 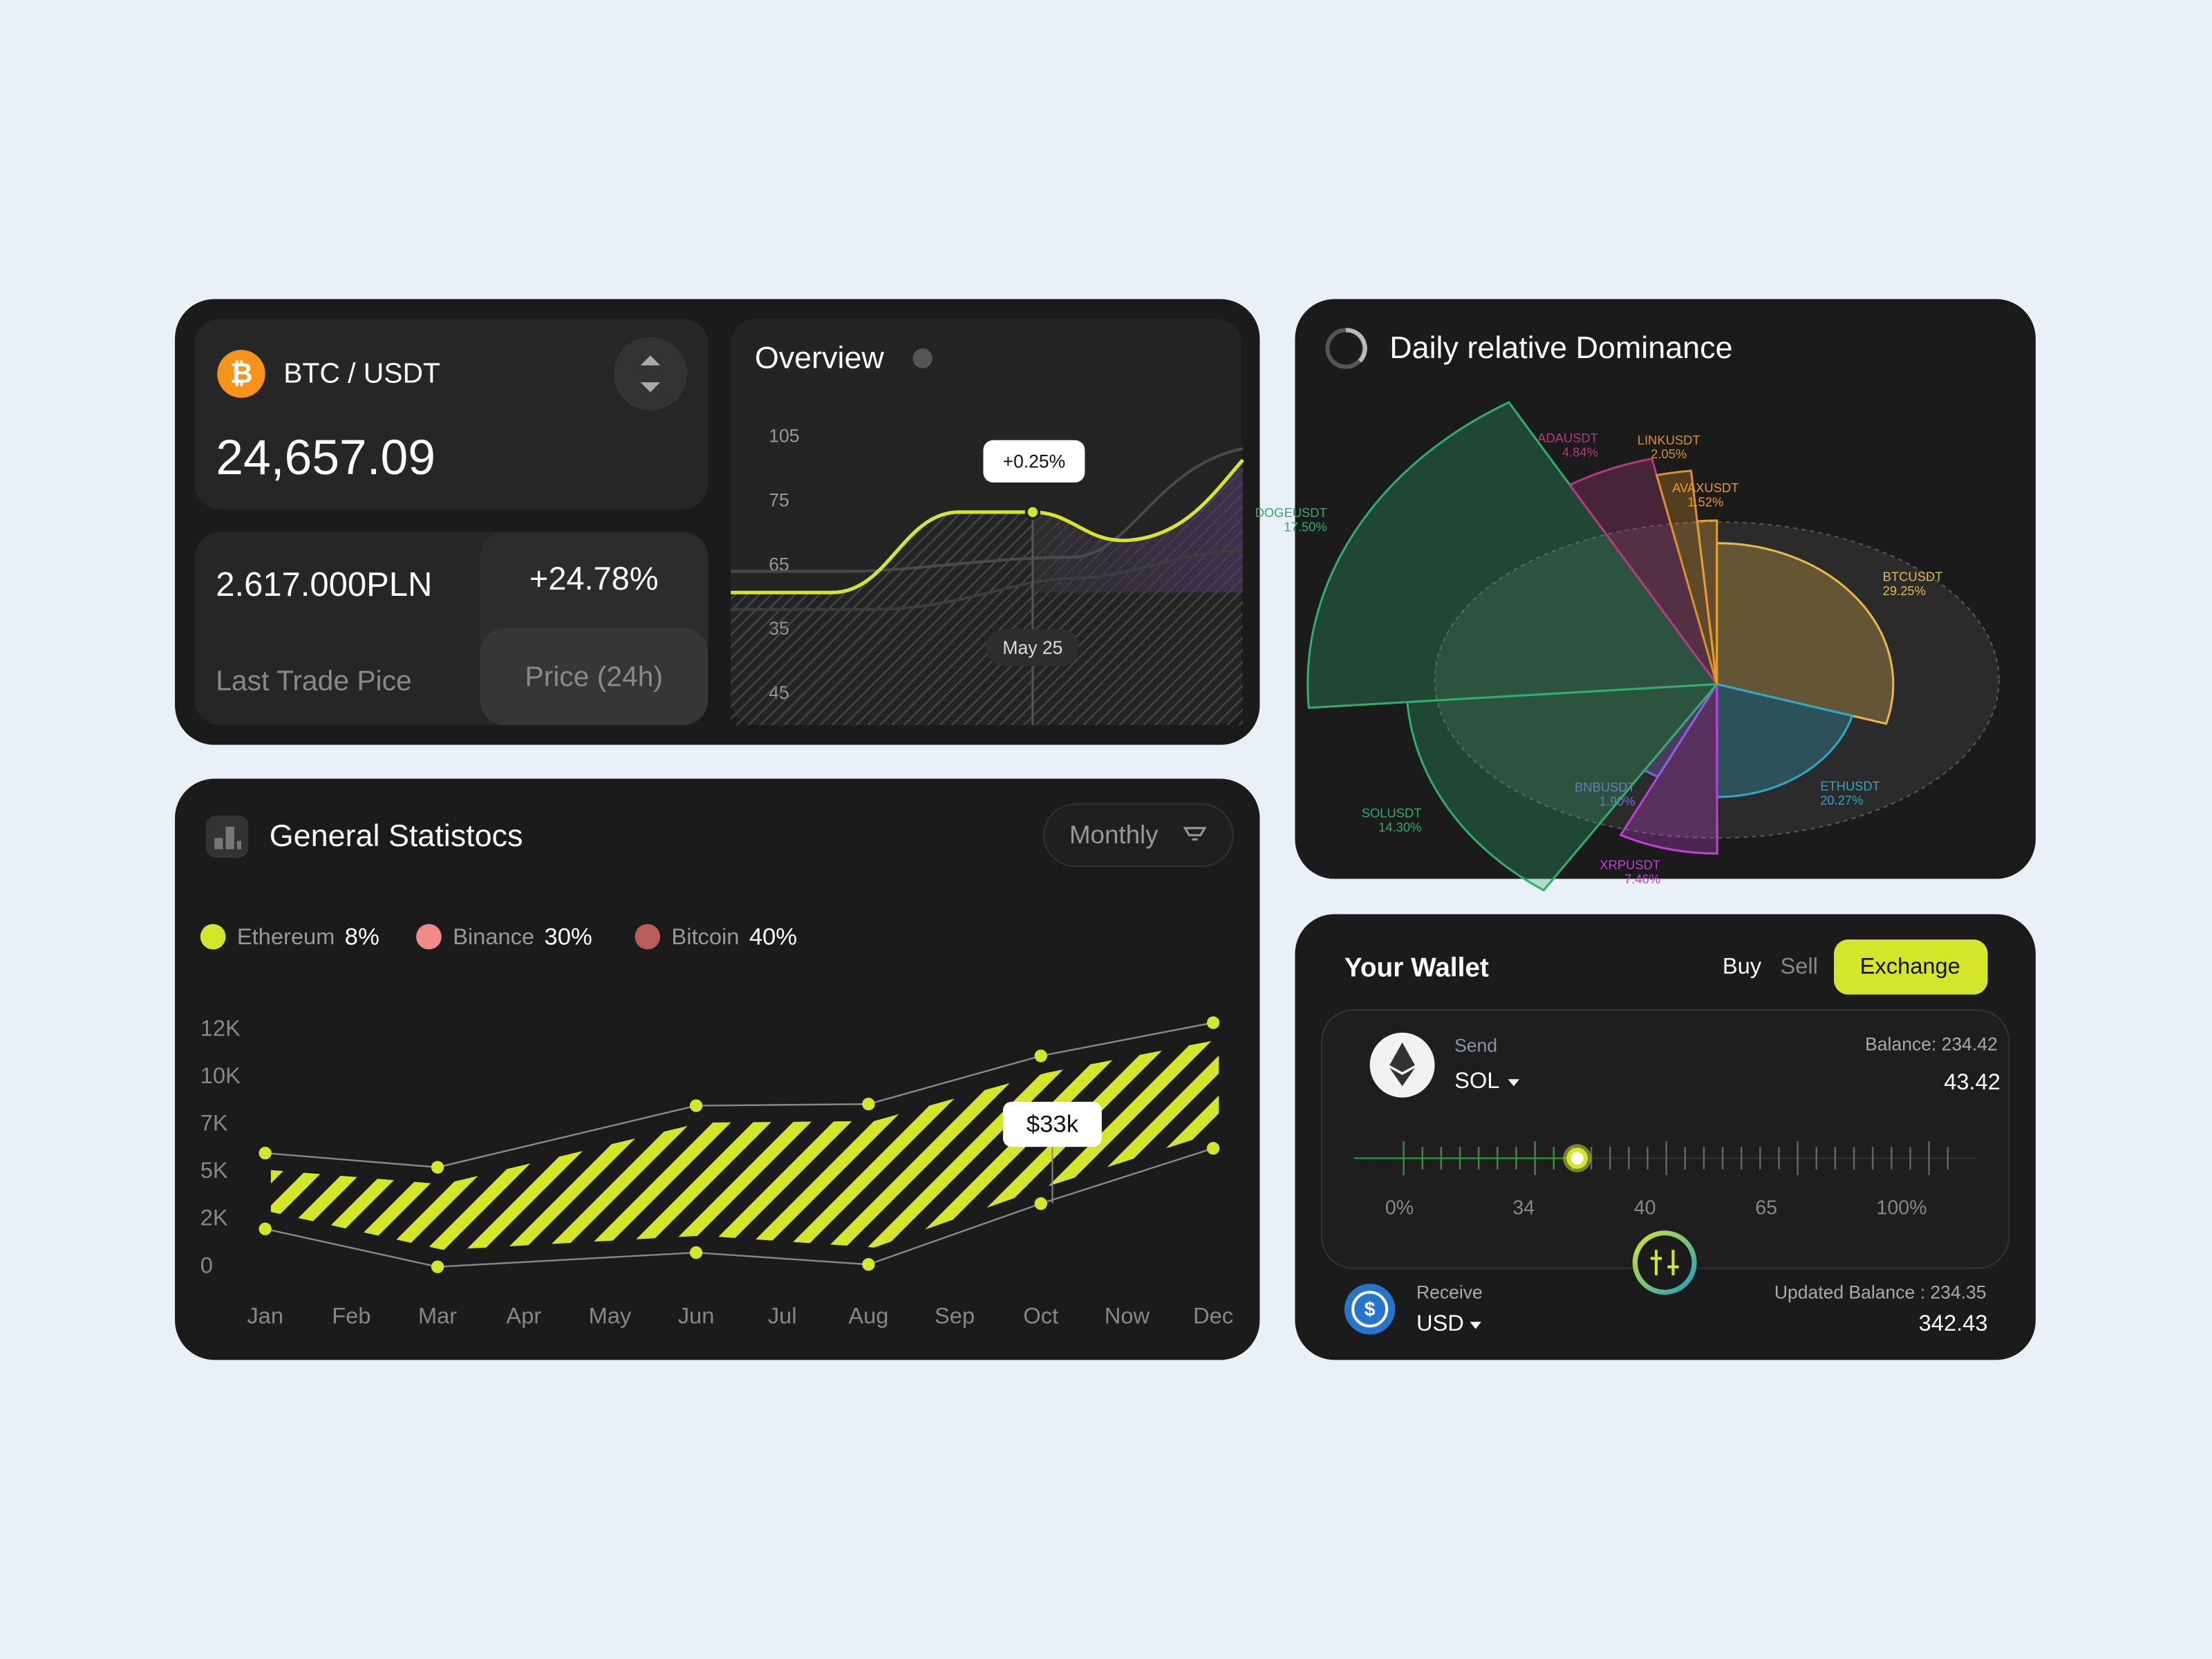 I want to click on usd-glyph: $, so click(x=1370, y=1309).